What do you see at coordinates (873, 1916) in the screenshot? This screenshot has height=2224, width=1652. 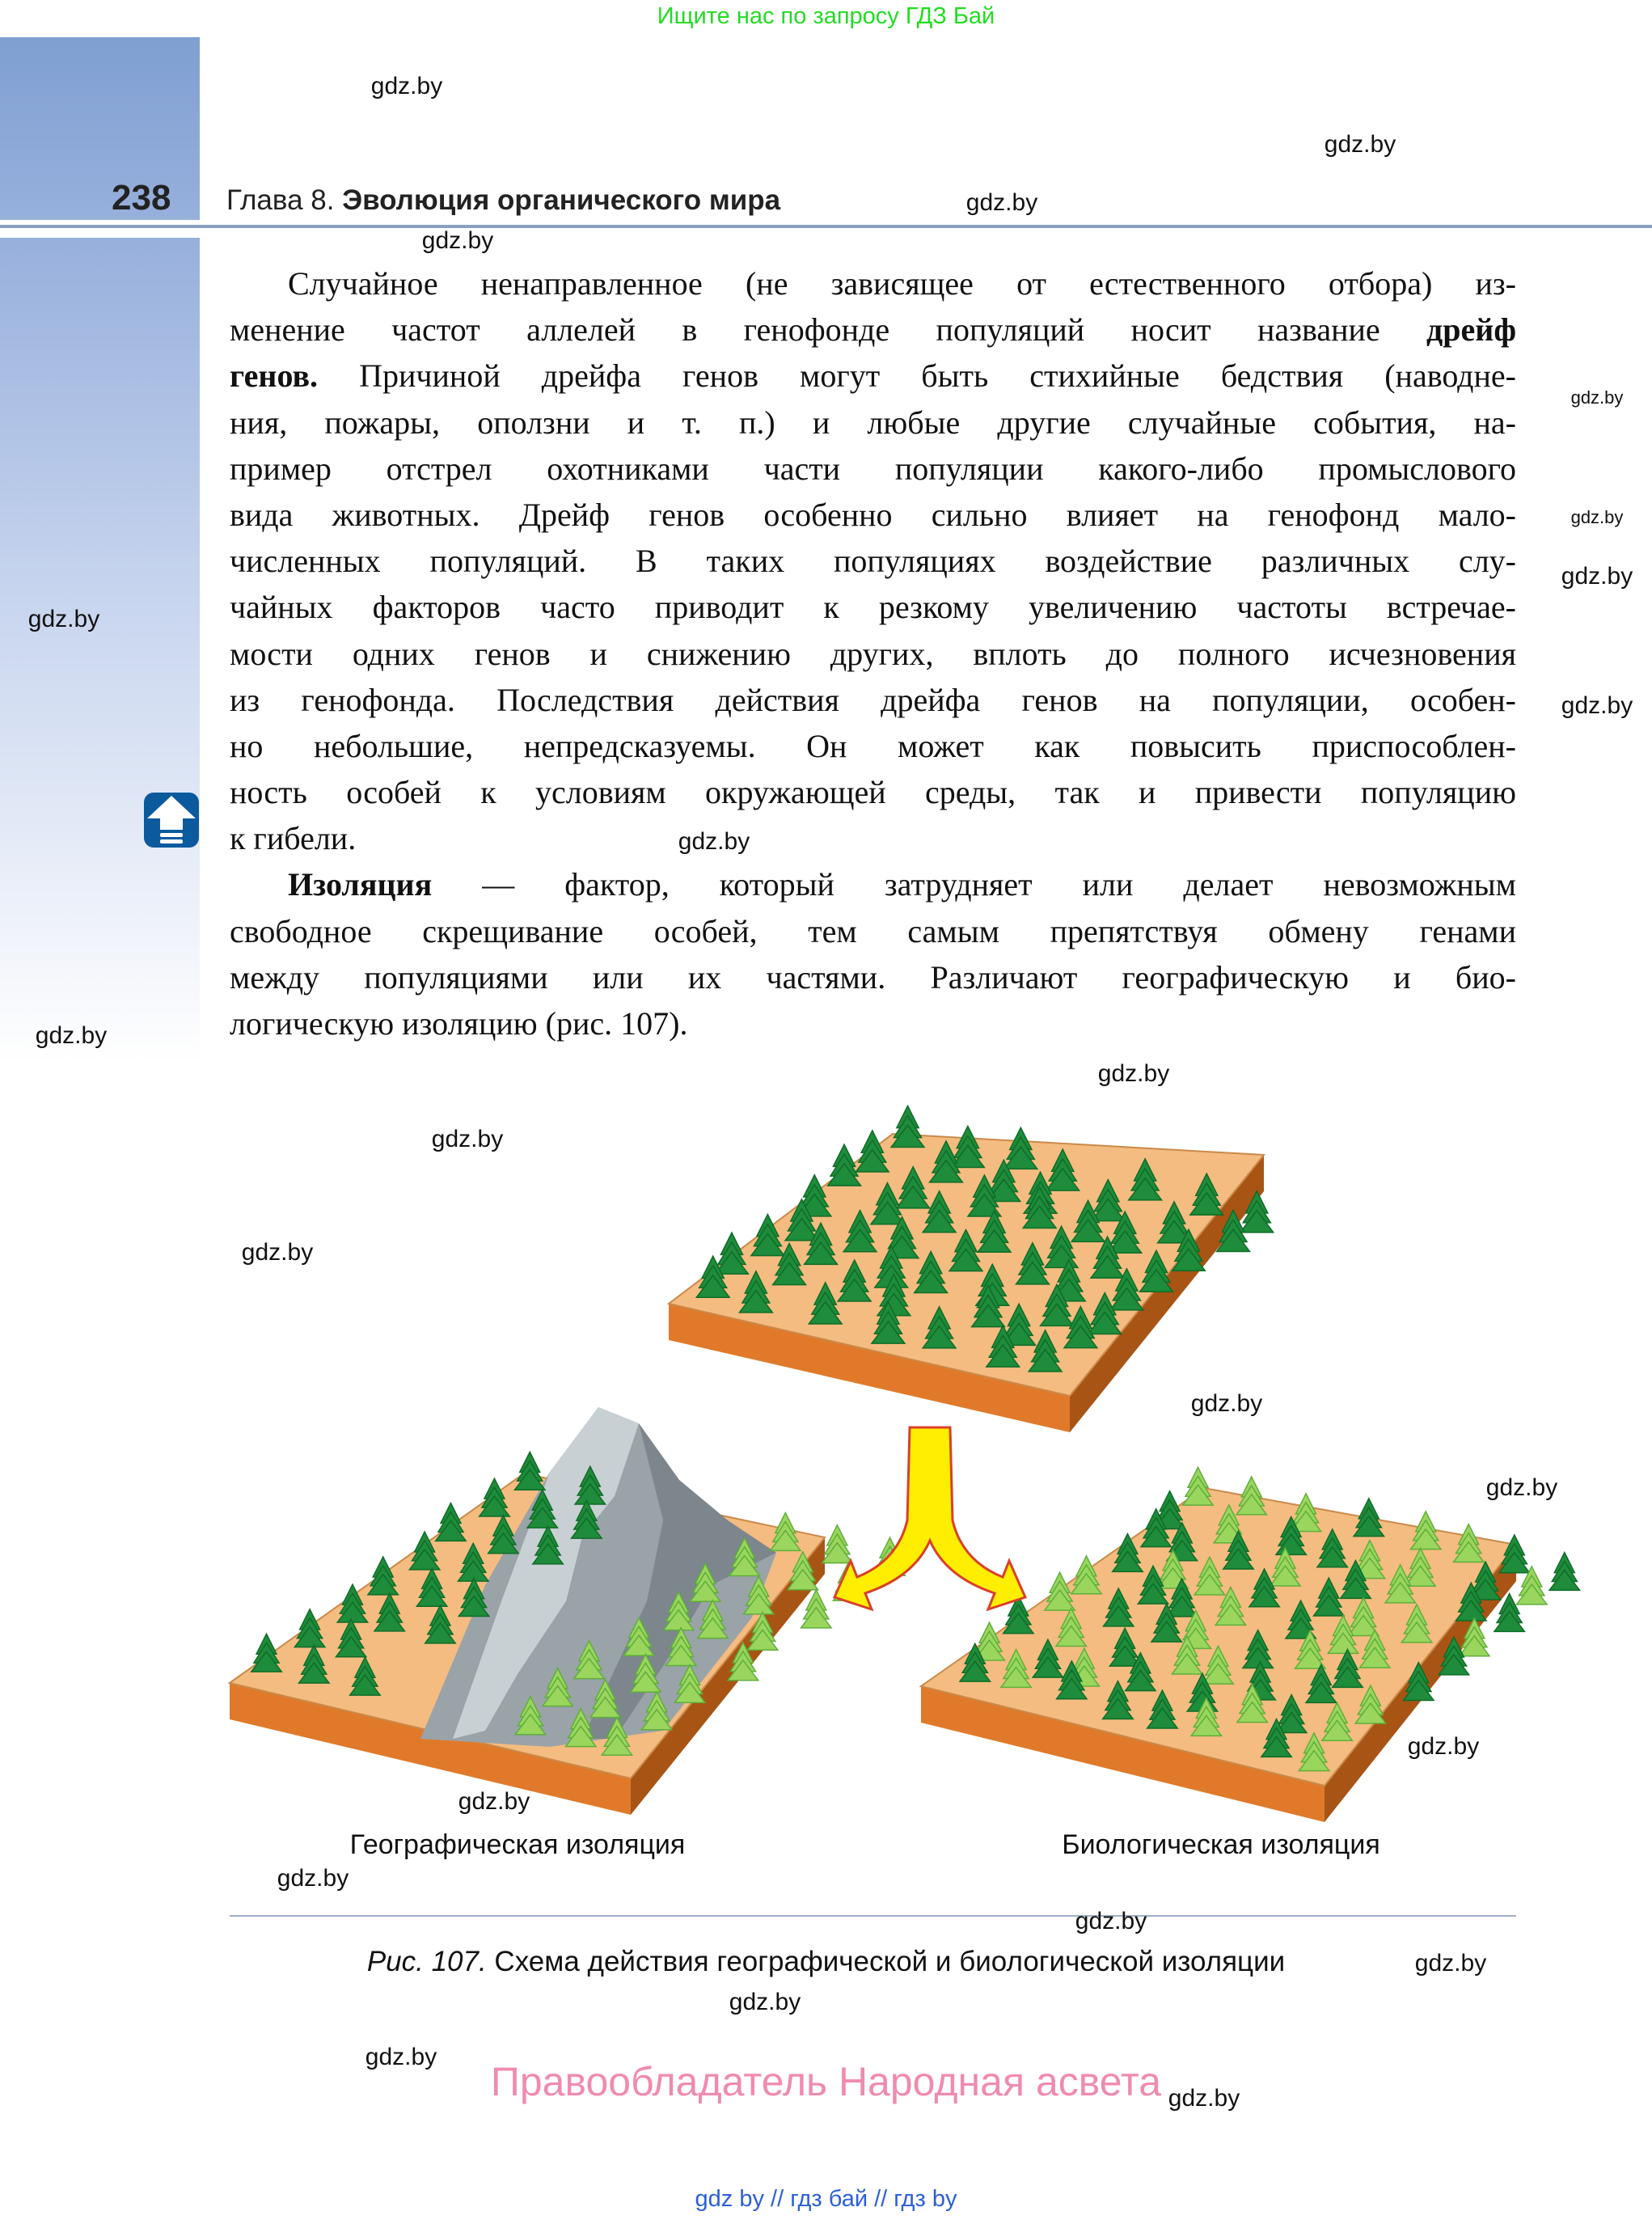 I see `caption-divider` at bounding box center [873, 1916].